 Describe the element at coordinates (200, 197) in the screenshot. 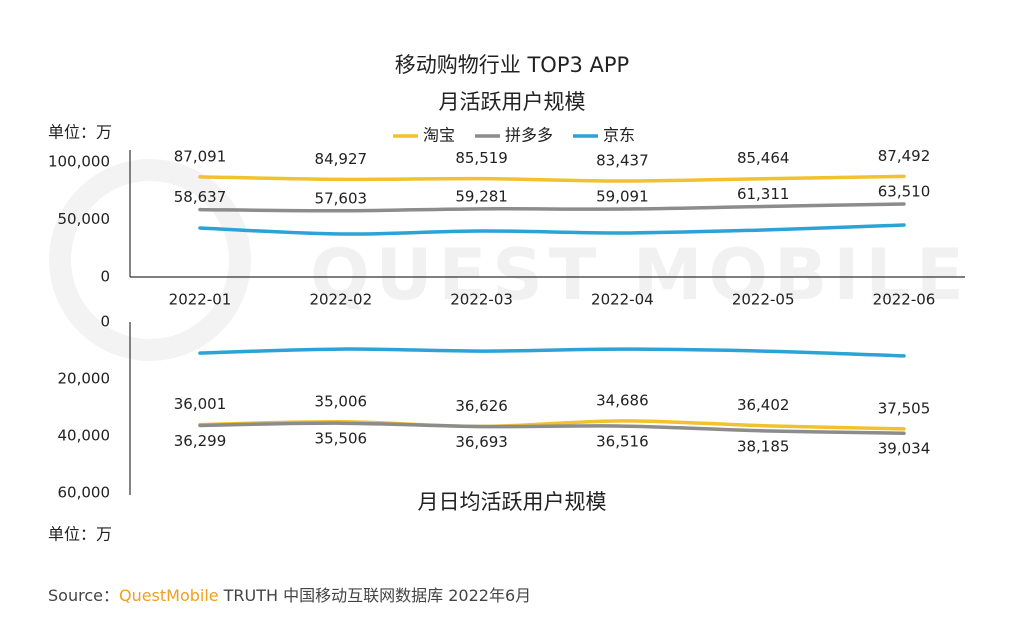

I see `data-label: 58,637` at that location.